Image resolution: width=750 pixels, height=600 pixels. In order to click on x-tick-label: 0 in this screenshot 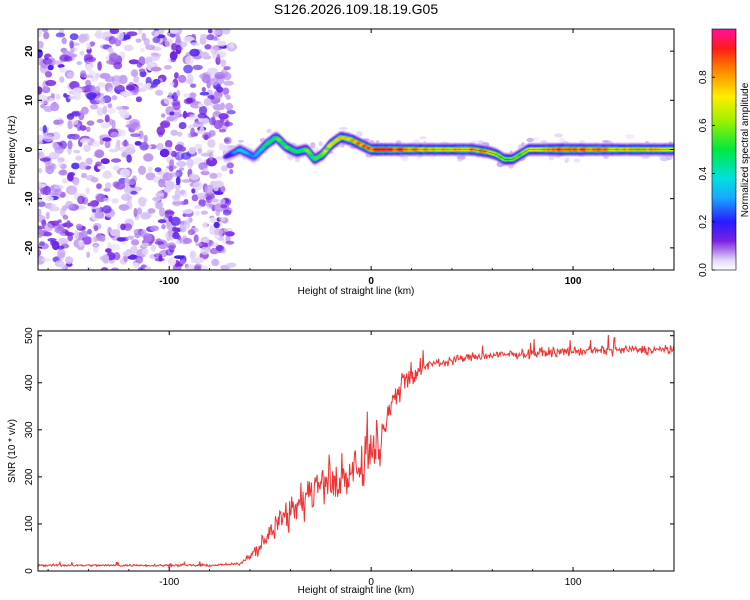, I will do `click(371, 281)`.